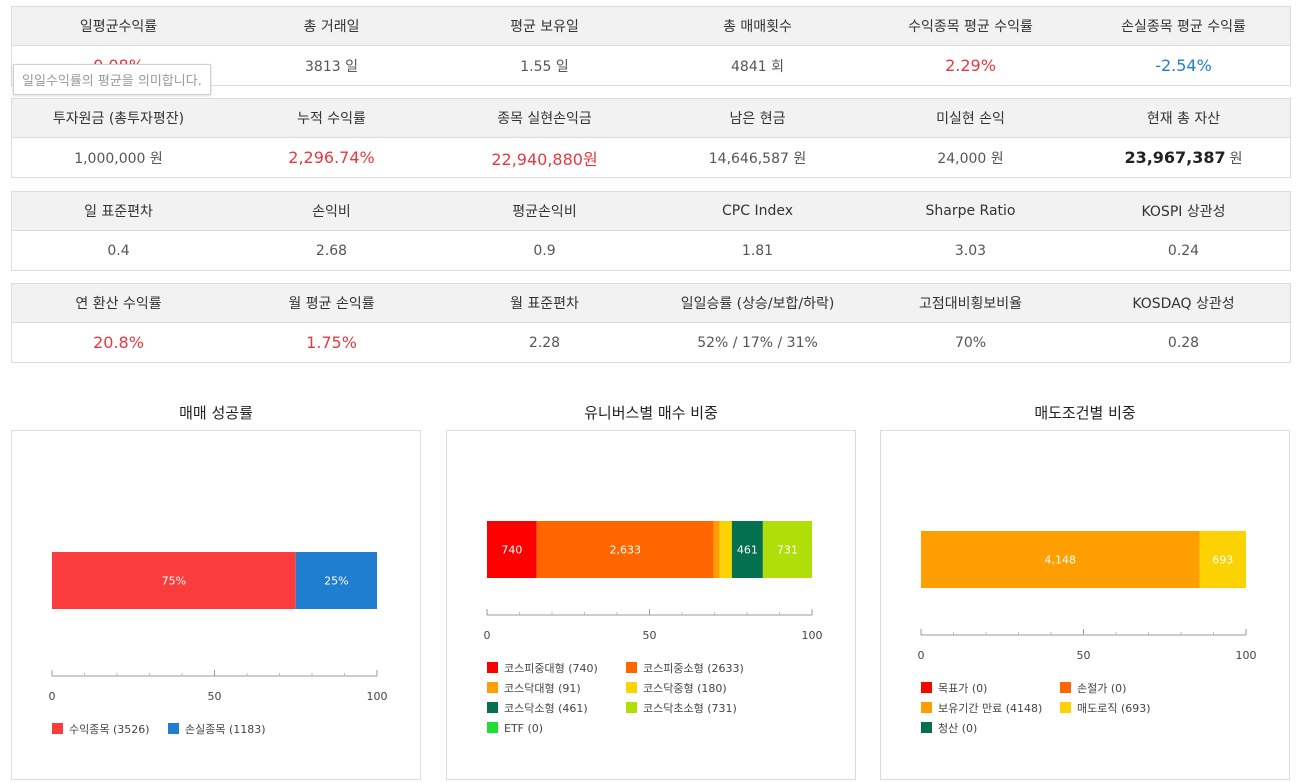 The width and height of the screenshot is (1301, 783). I want to click on header-cell: 미실현 손익, so click(970, 119).